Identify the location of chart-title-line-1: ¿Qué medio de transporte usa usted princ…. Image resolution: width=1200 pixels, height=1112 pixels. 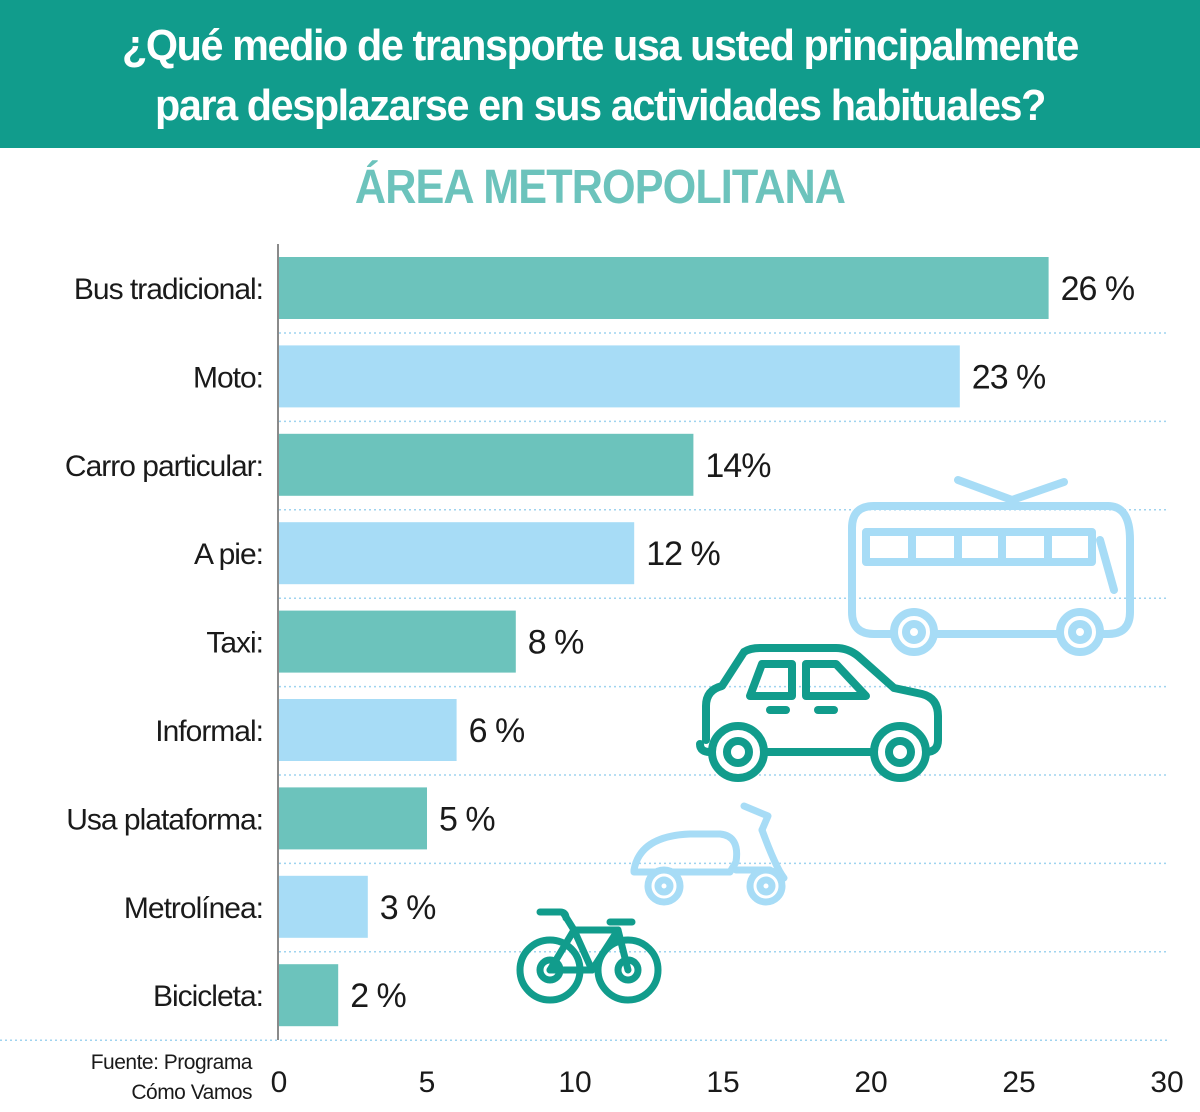
(600, 45).